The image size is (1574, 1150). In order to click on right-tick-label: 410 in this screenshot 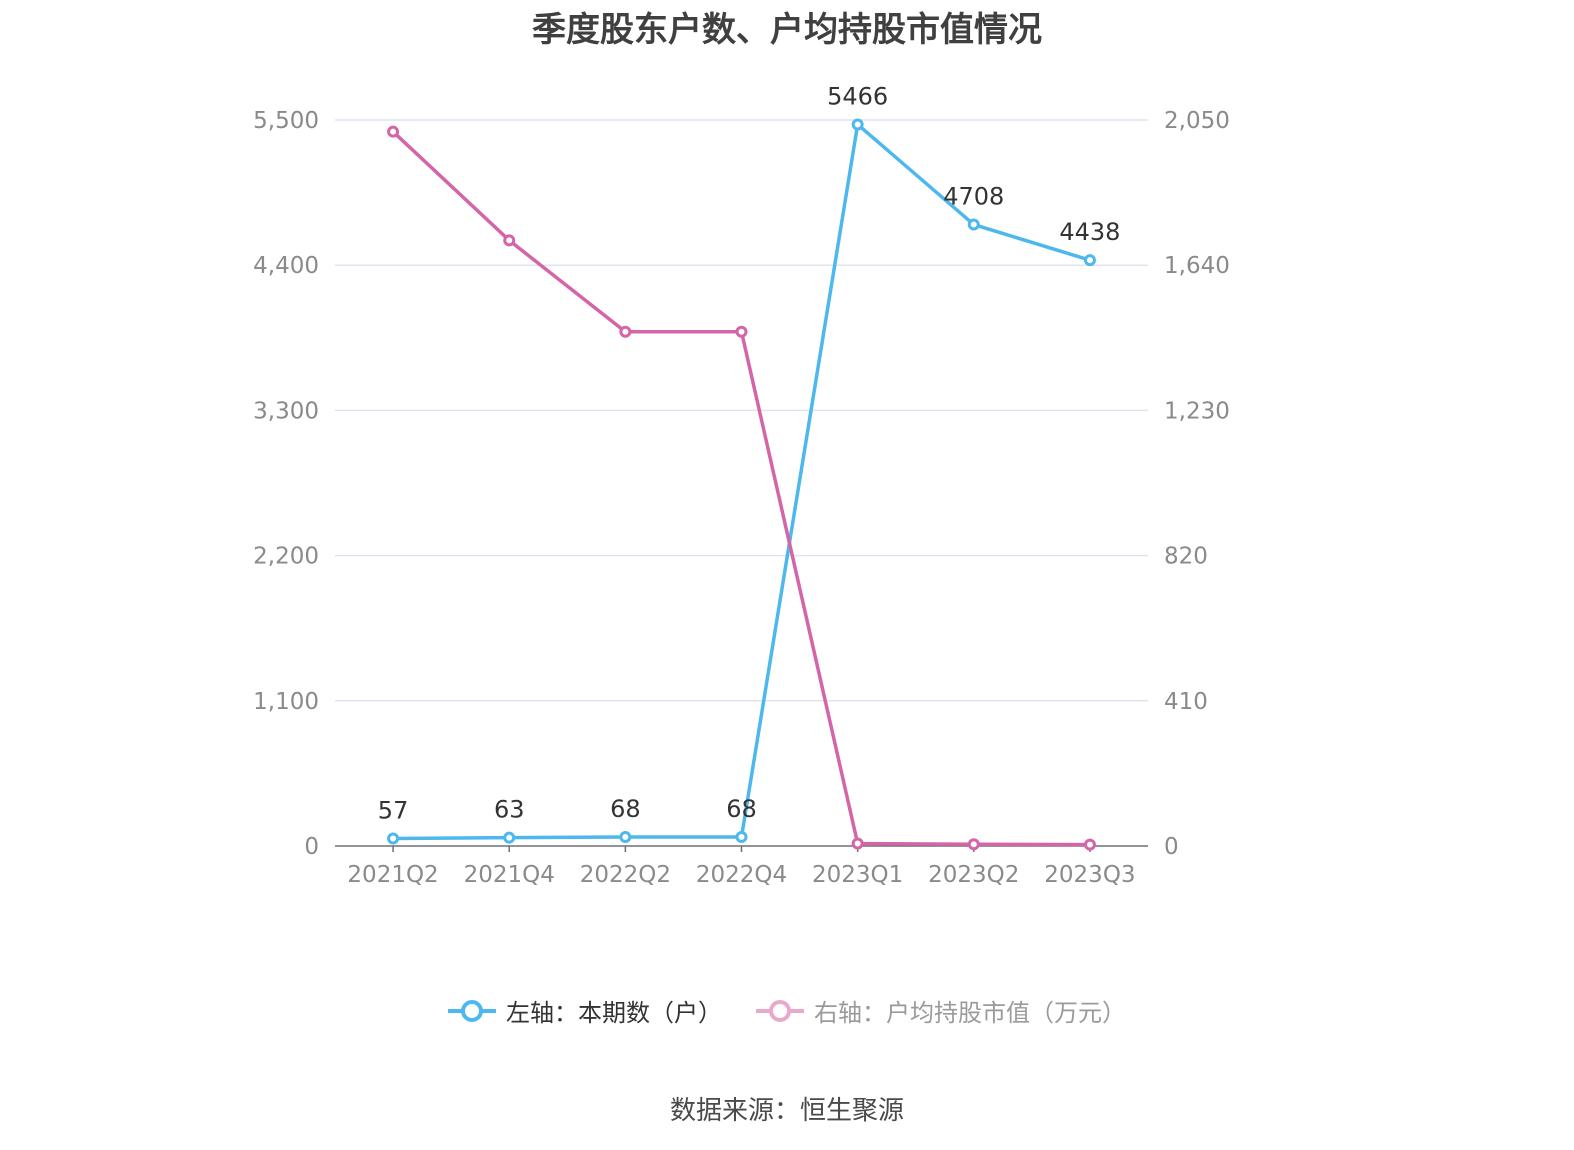, I will do `click(1186, 702)`.